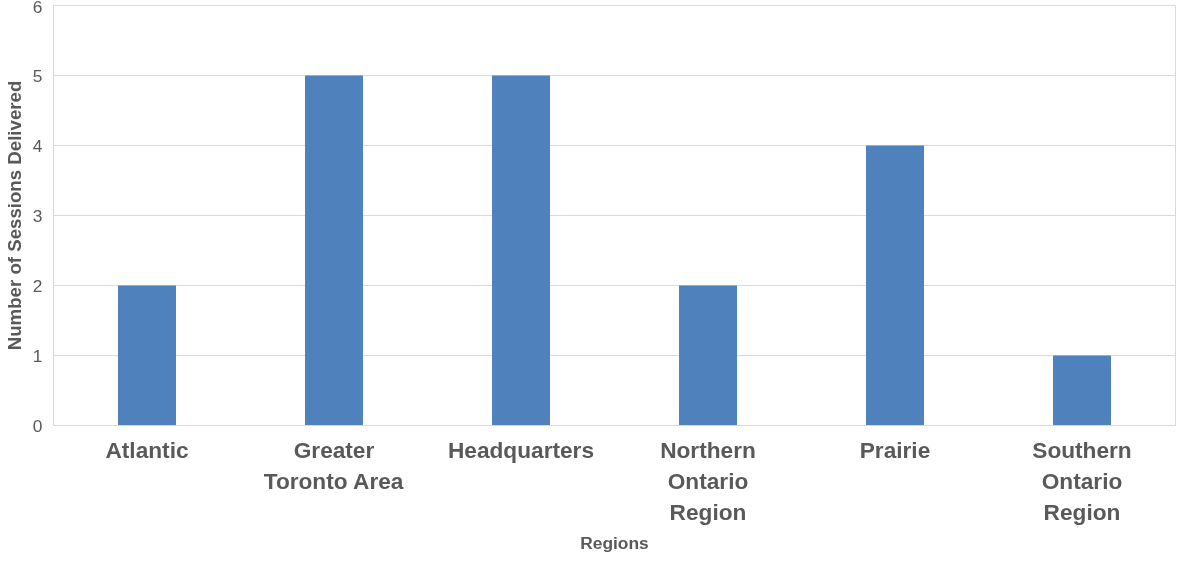 The width and height of the screenshot is (1187, 562). What do you see at coordinates (147, 449) in the screenshot?
I see `x-tick-label: Atlantic` at bounding box center [147, 449].